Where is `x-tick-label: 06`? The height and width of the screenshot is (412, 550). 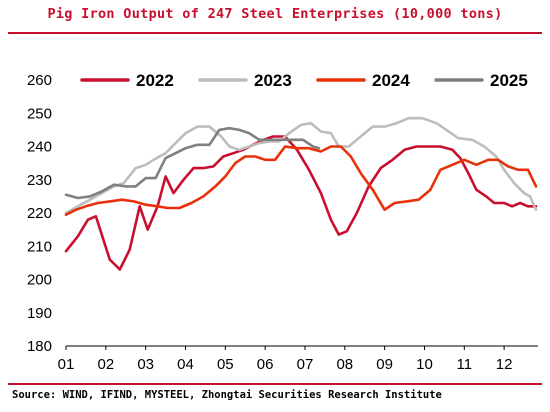
x-tick-label: 06 is located at coordinates (265, 364).